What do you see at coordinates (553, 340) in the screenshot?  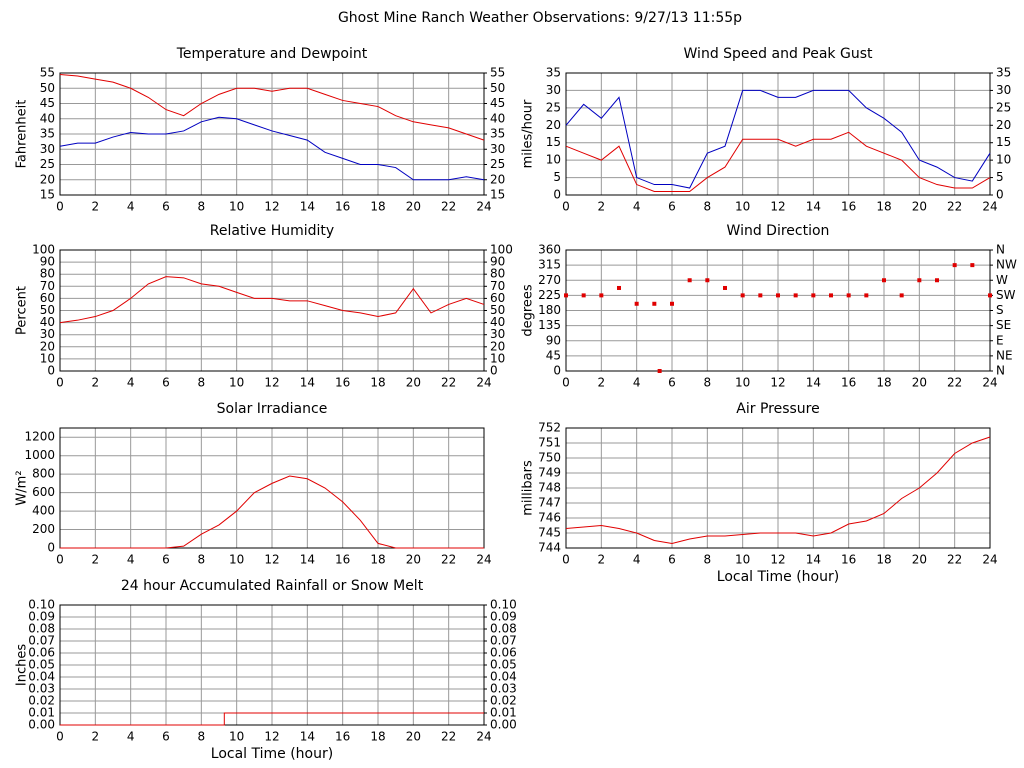 I see `y-tick-label: 90` at bounding box center [553, 340].